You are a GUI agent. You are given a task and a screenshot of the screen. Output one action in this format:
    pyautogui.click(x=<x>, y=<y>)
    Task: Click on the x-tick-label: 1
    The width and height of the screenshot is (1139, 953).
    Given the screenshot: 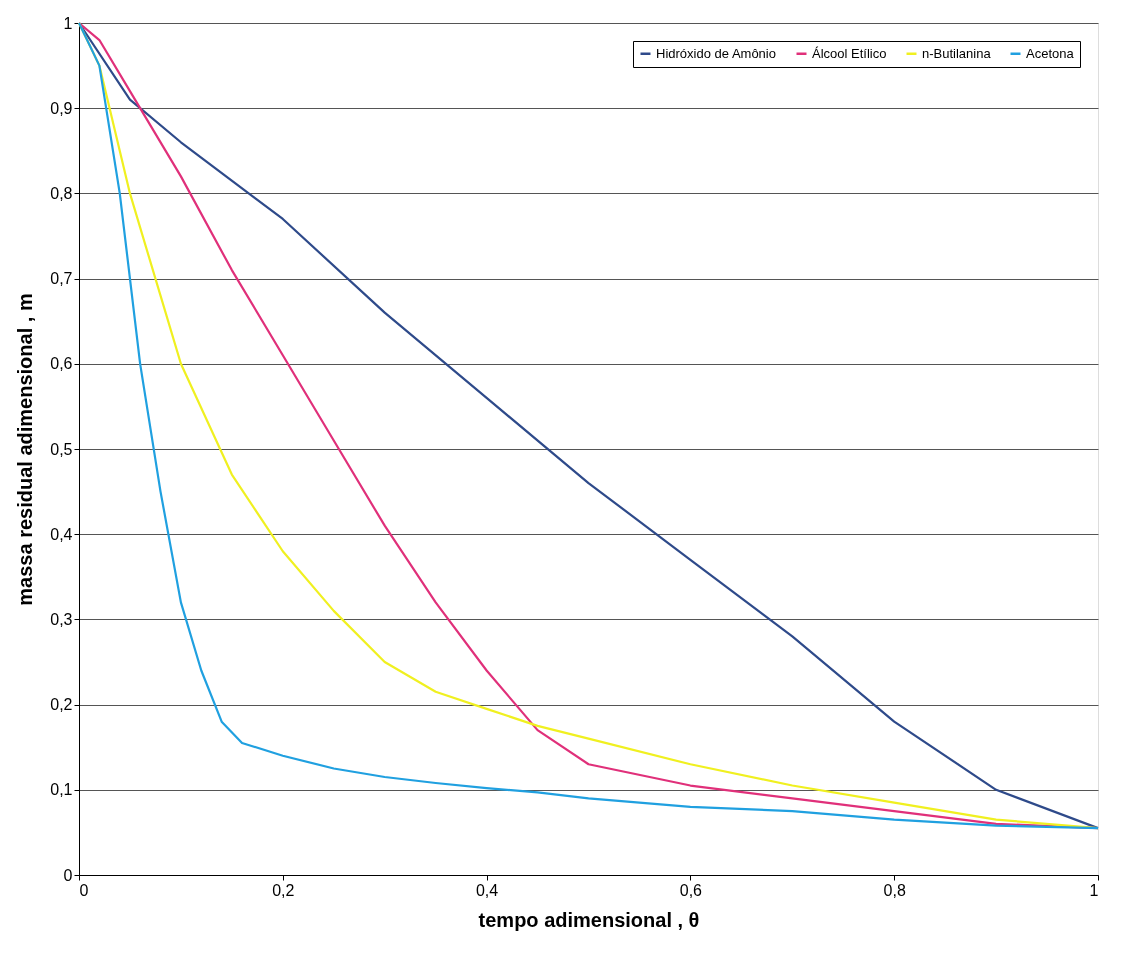 What is the action you would take?
    pyautogui.click(x=1094, y=890)
    